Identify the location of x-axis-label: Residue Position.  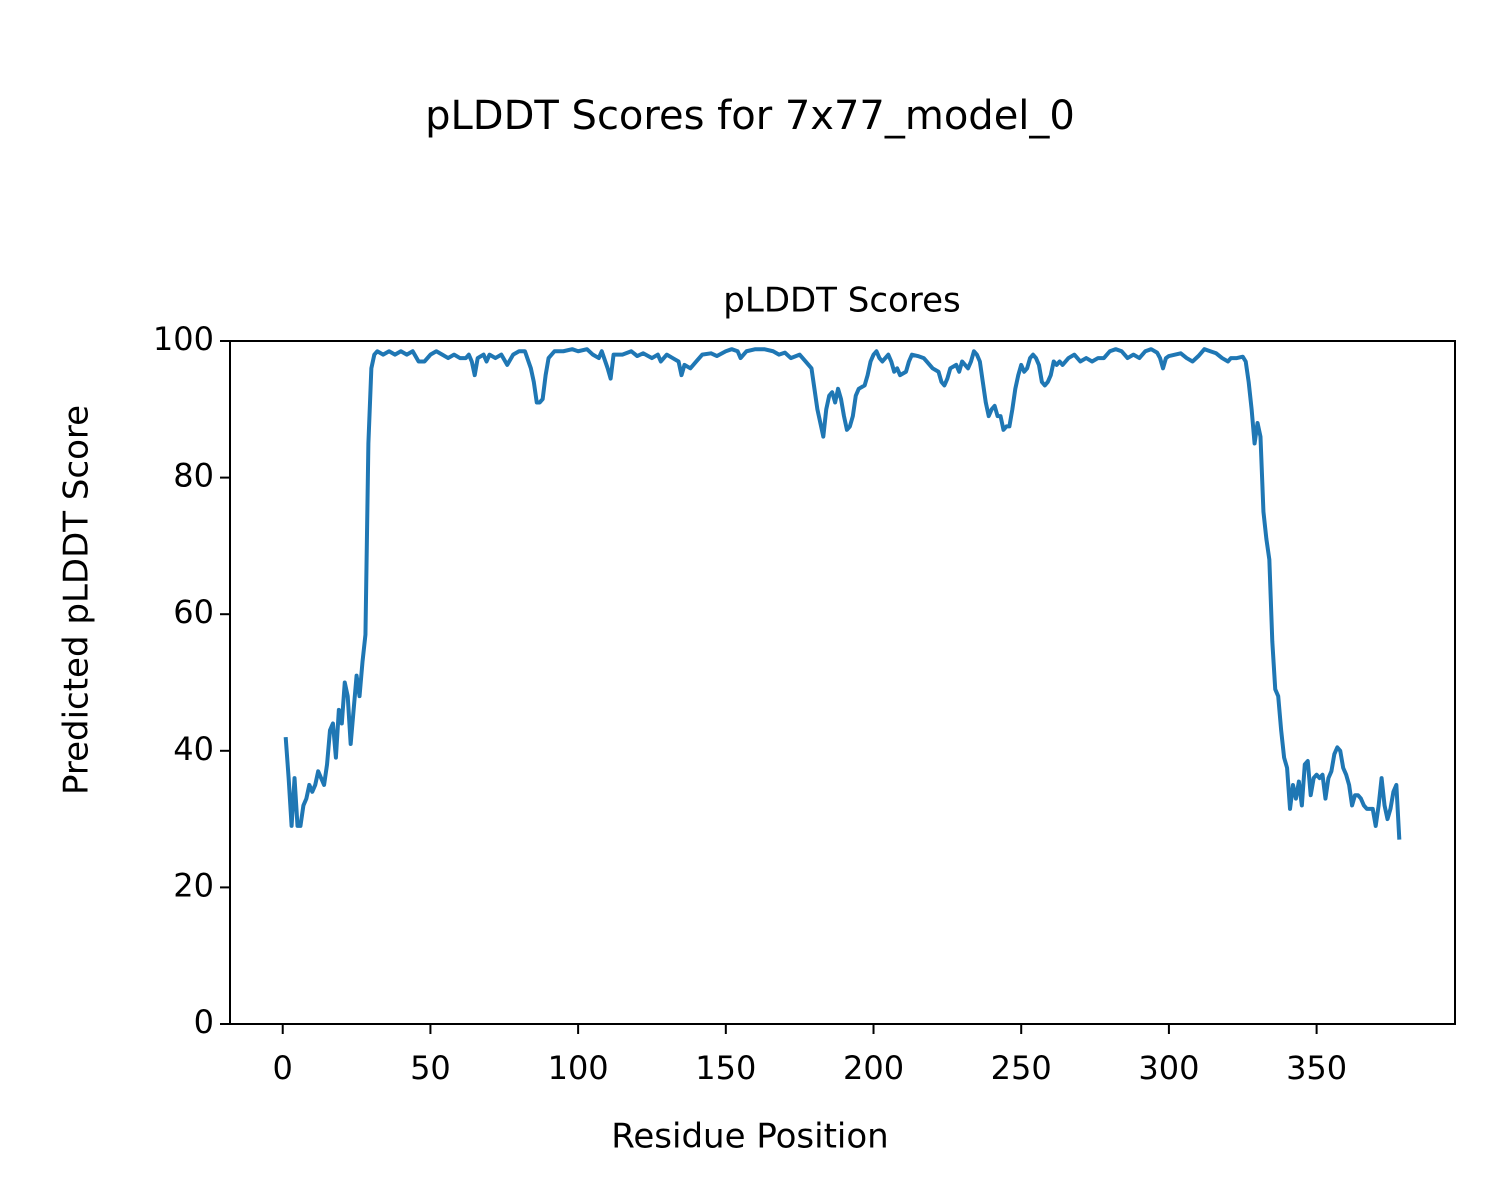
(749, 1137).